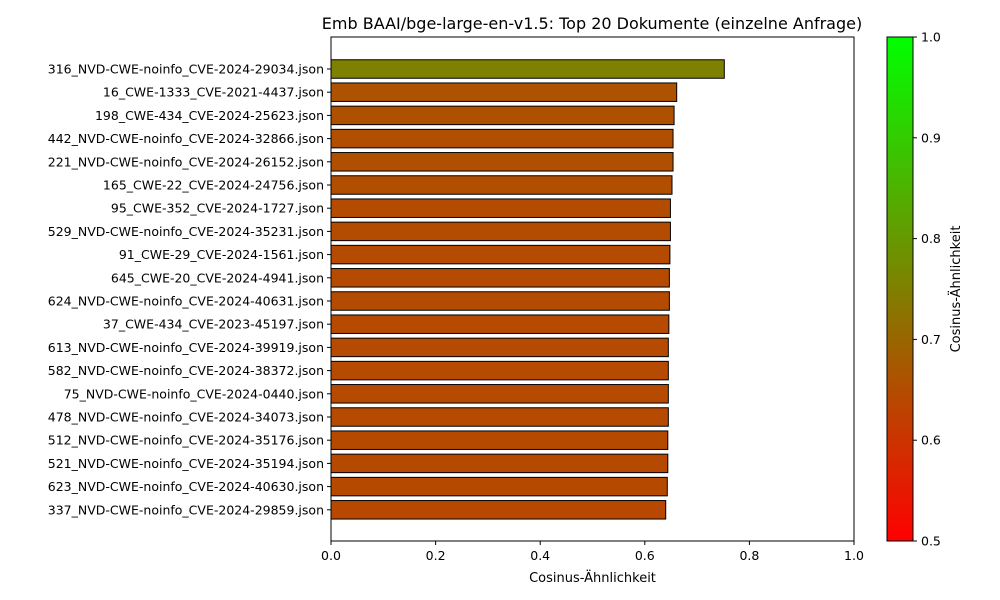 This screenshot has width=1000, height=600. Describe the element at coordinates (931, 541) in the screenshot. I see `colorbar-tick-label: 0.5` at that location.